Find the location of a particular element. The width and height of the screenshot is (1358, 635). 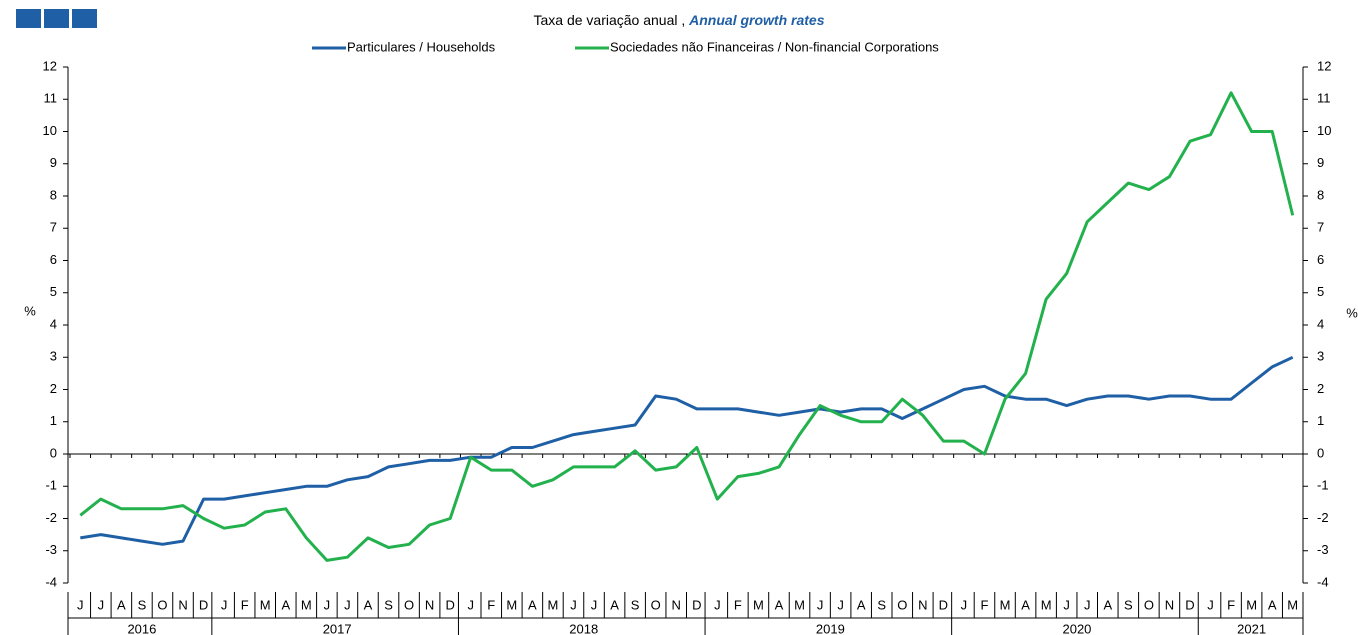

y-tick-label: 9 is located at coordinates (53, 162).